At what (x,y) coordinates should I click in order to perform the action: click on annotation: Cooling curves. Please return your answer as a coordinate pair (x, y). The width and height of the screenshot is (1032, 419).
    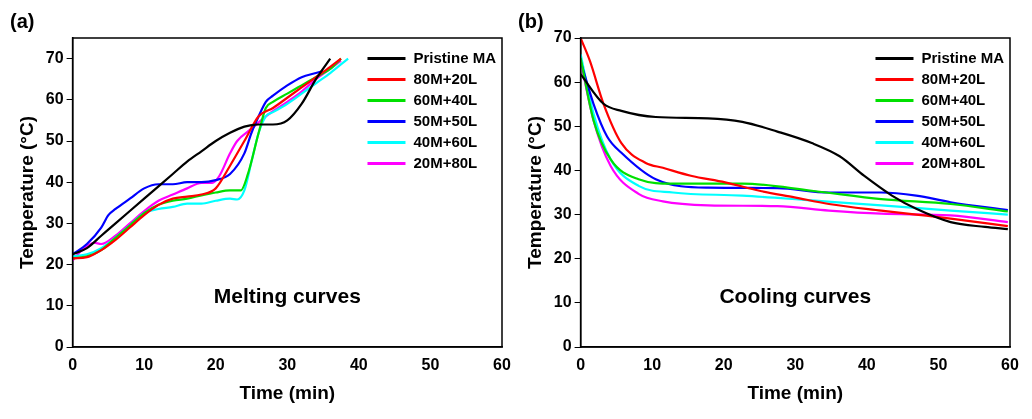
    Looking at the image, I should click on (795, 296).